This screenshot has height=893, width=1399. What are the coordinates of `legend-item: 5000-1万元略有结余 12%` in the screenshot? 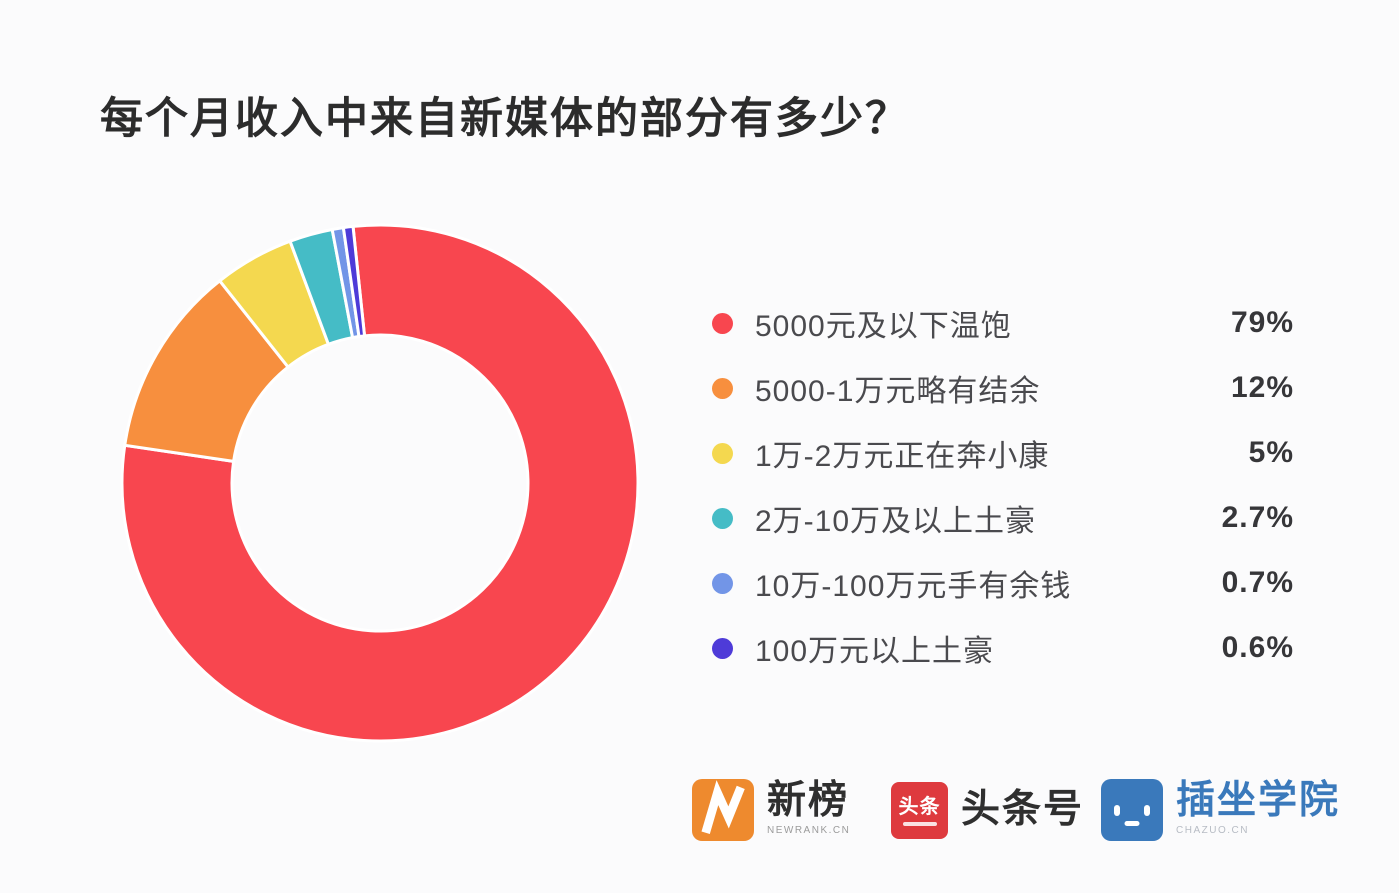 It's located at (1003, 388).